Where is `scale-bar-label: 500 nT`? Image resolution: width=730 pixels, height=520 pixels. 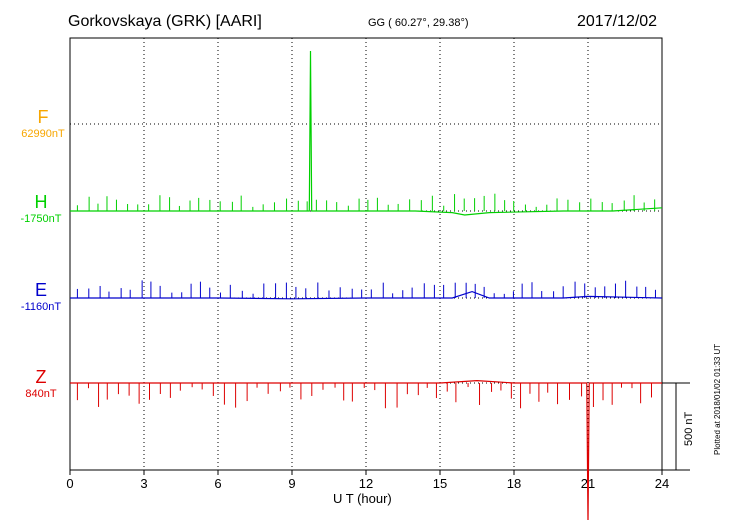 scale-bar-label: 500 nT is located at coordinates (689, 428).